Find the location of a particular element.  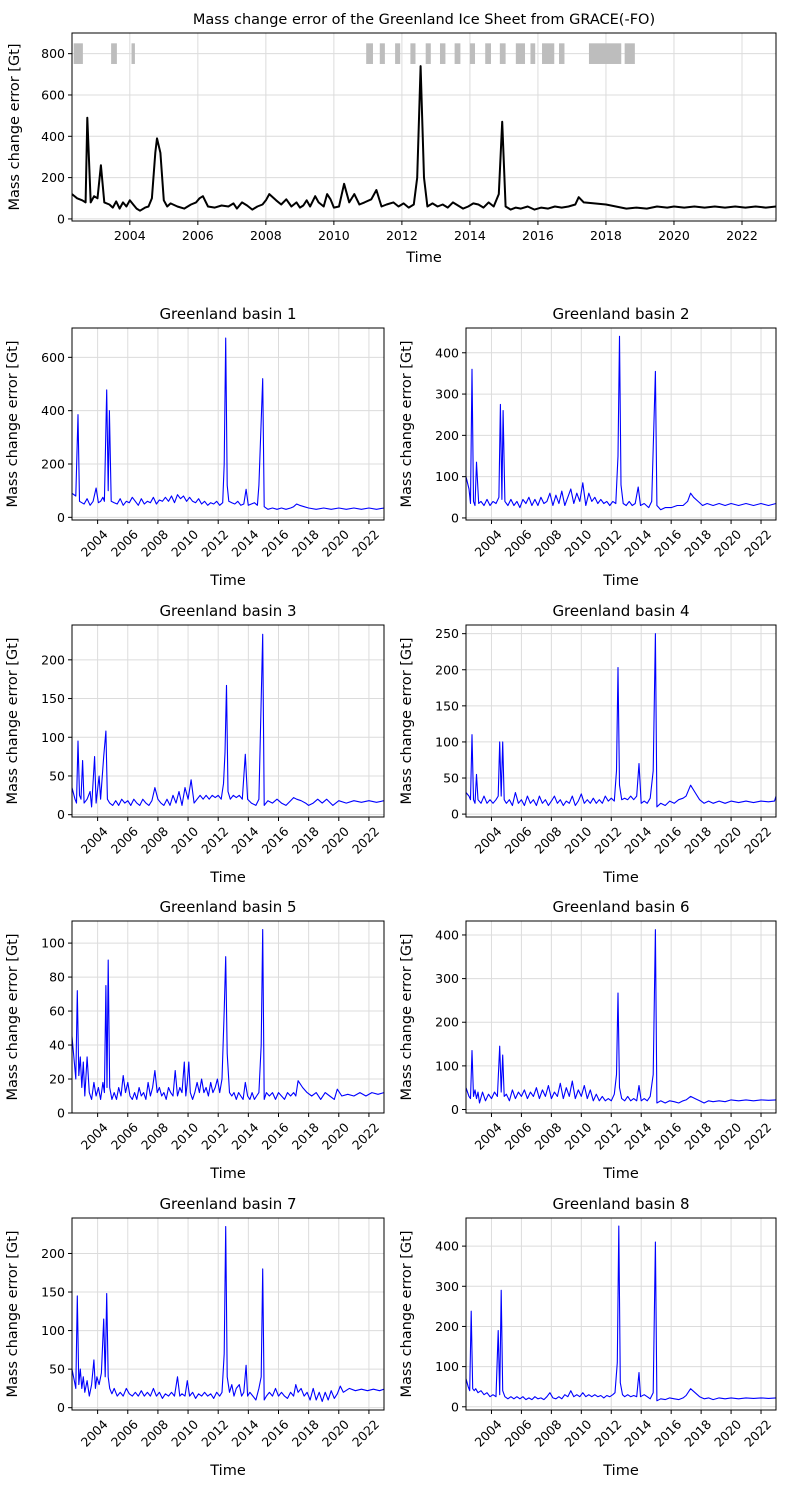

y-tick-label: 20 is located at coordinates (57, 1079).